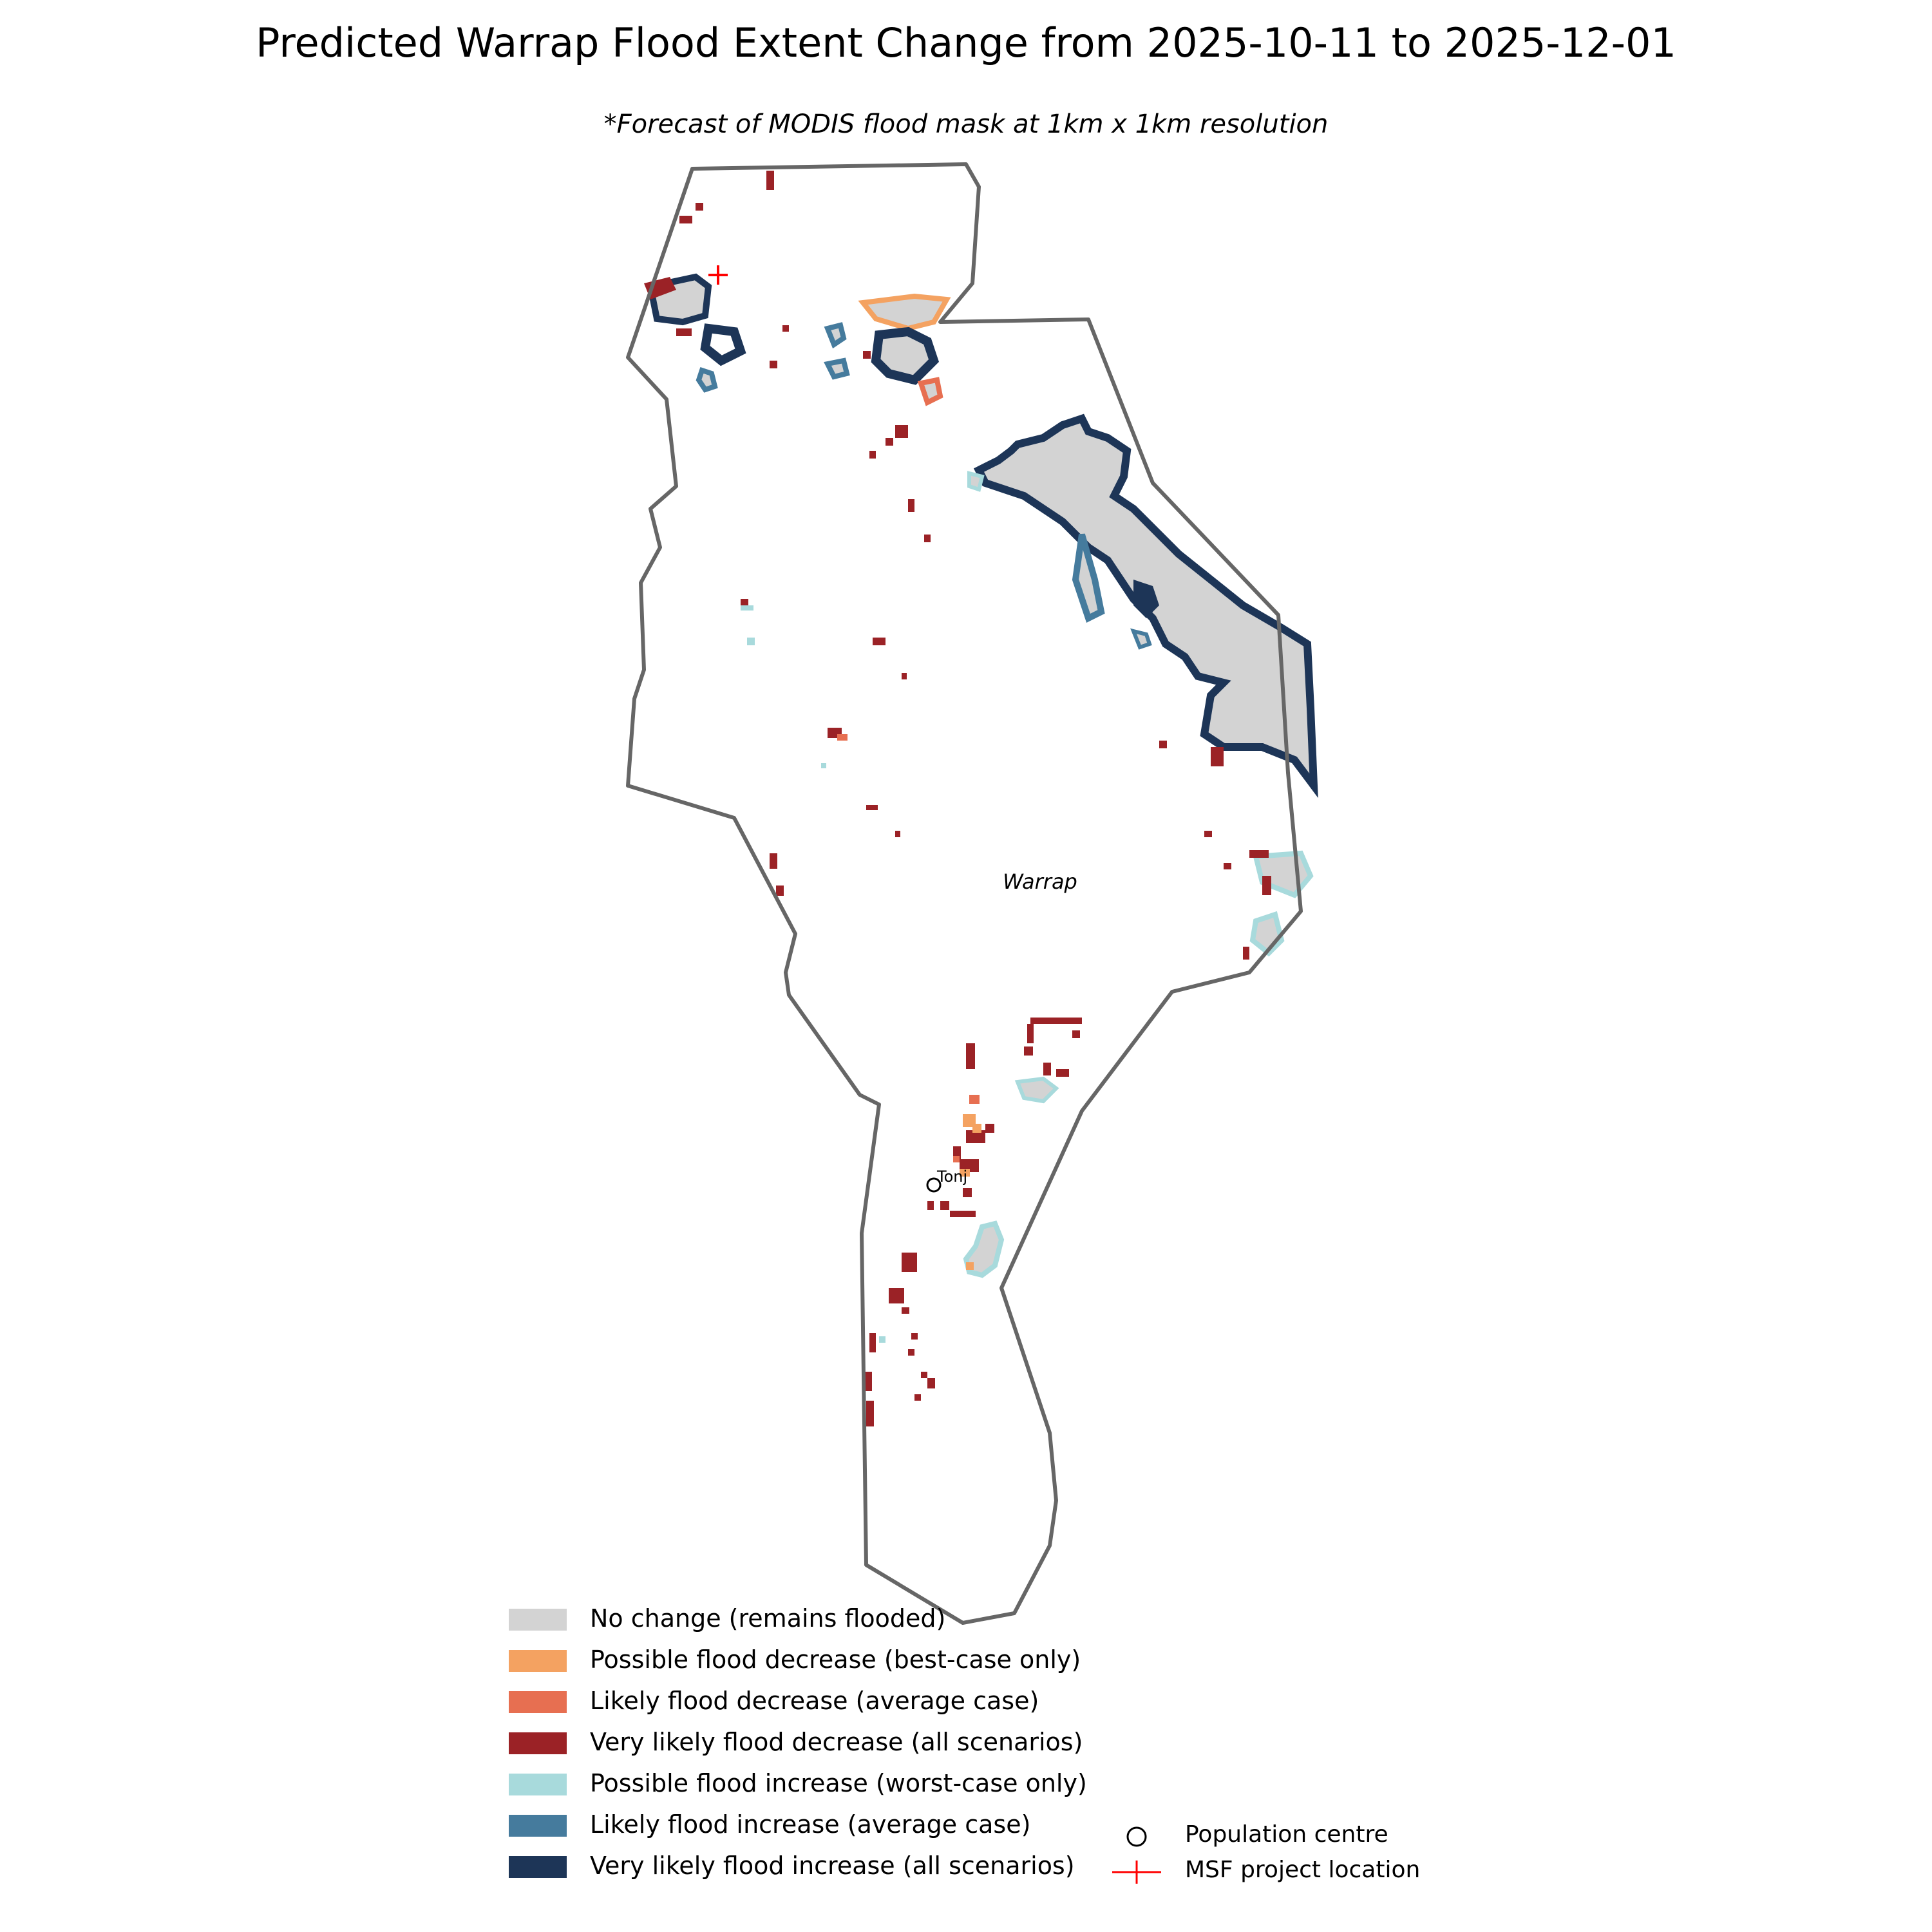 The width and height of the screenshot is (1932, 1932). What do you see at coordinates (836, 1659) in the screenshot?
I see `legend-label: Possible flood decrease (best-case only)` at bounding box center [836, 1659].